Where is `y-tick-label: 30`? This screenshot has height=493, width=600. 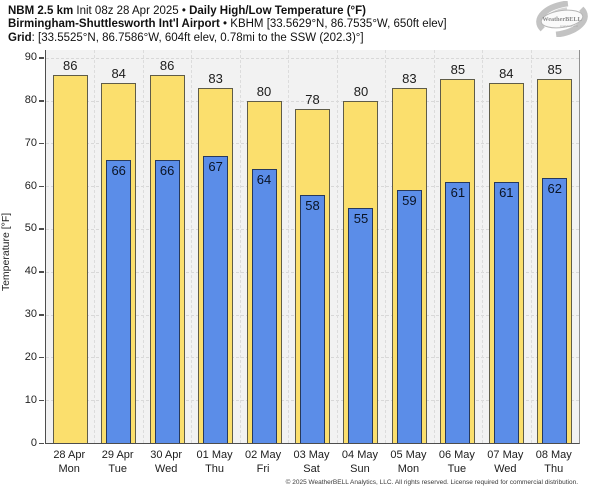
y-tick-label: 30 is located at coordinates (30, 314).